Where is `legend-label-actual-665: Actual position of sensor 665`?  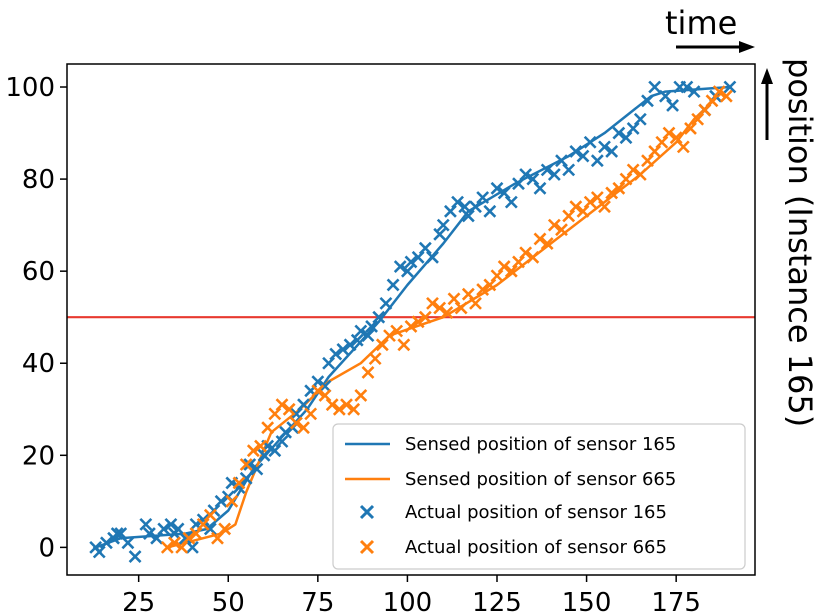
legend-label-actual-665: Actual position of sensor 665 is located at coordinates (536, 547).